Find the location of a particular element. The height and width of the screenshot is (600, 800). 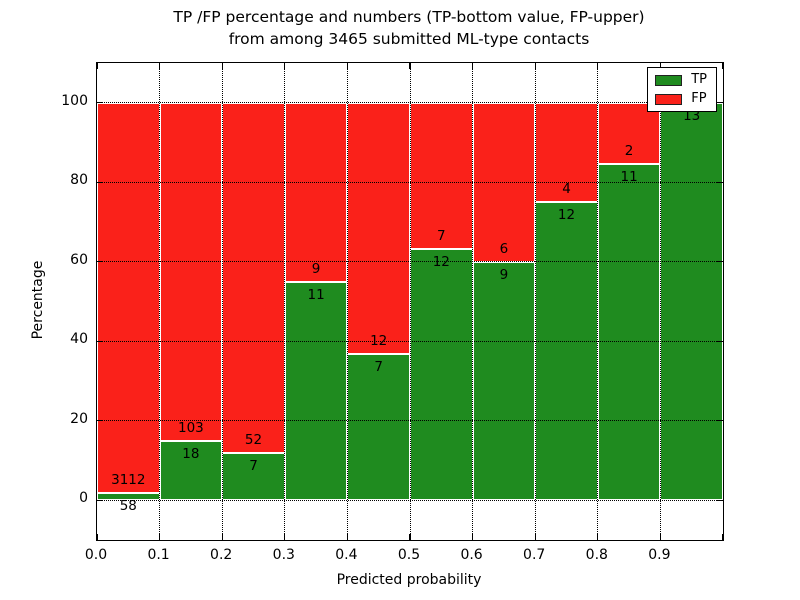

legend-entry-fp: FP is located at coordinates (681, 99).